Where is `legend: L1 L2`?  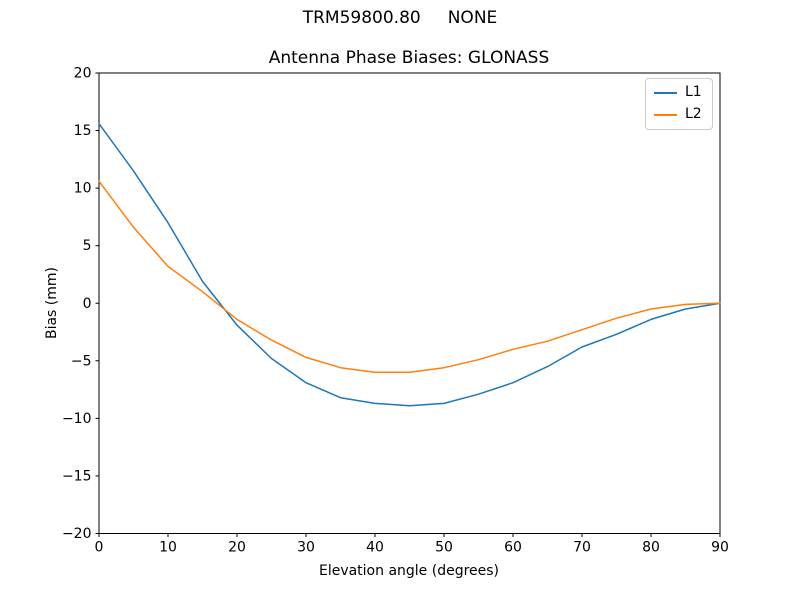 legend: L1 L2 is located at coordinates (679, 104).